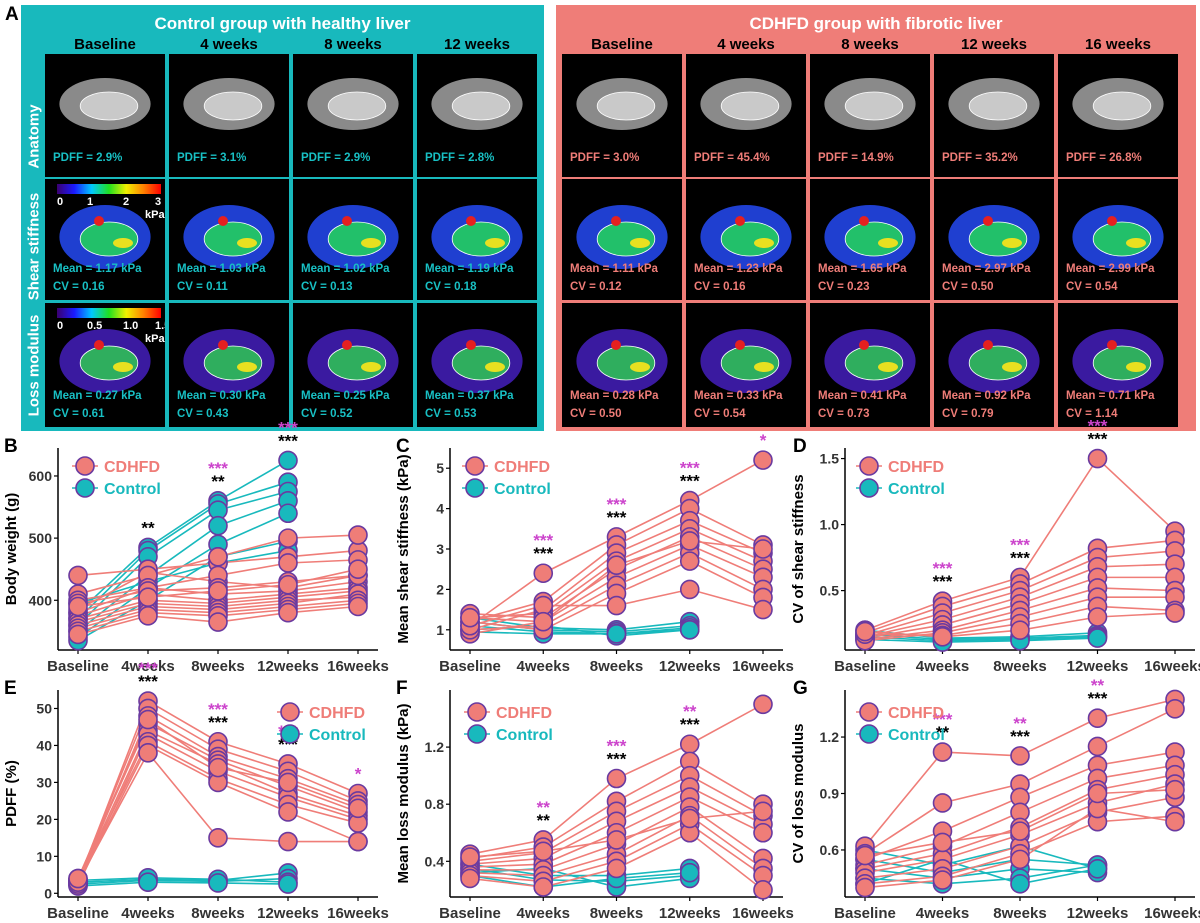  I want to click on loss-modulus-image-cell: Mean = 0.71 kPa CV = 1.14, so click(1118, 365).